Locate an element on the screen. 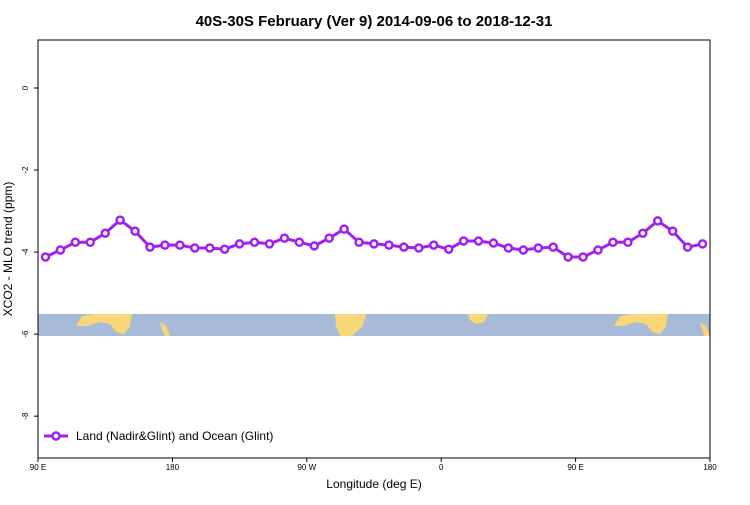 Image resolution: width=750 pixels, height=505 pixels. y-tick-label: -8 is located at coordinates (25, 416).